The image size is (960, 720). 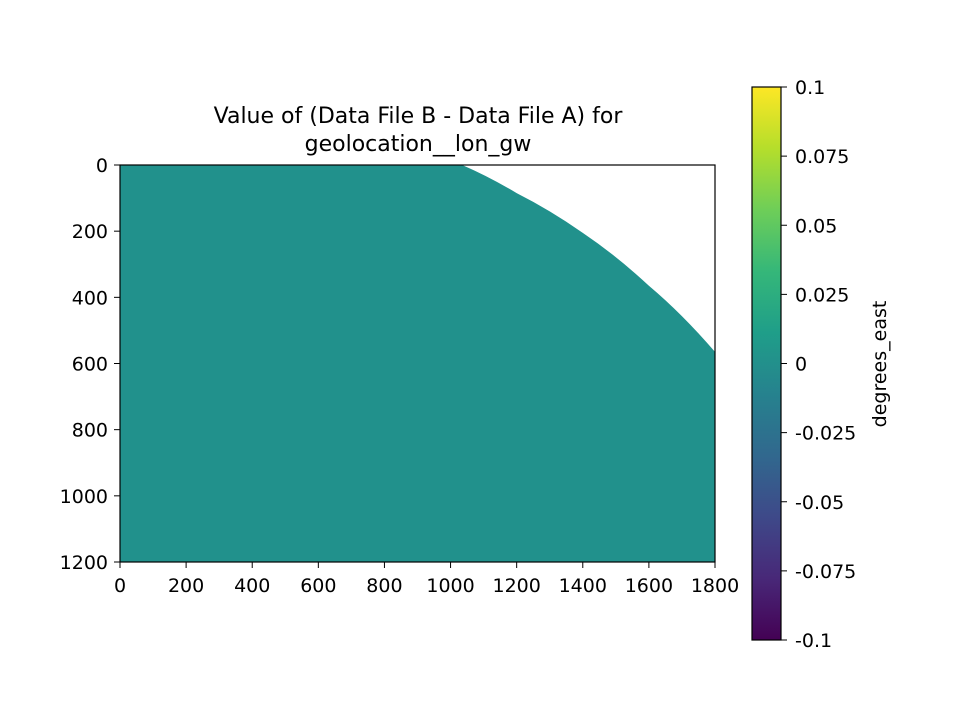 What do you see at coordinates (90, 232) in the screenshot?
I see `y-tick-label: 200` at bounding box center [90, 232].